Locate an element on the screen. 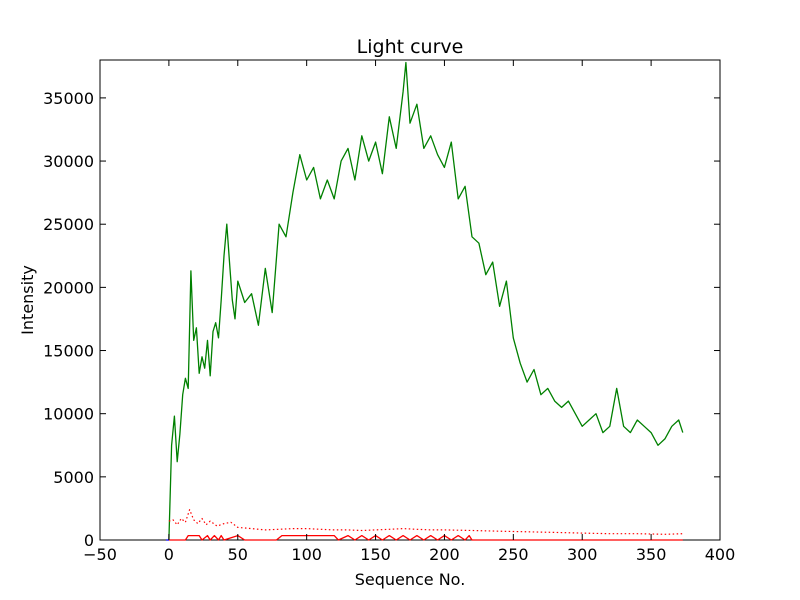 The image size is (800, 600). y-tick-label: 25000 is located at coordinates (68, 224).